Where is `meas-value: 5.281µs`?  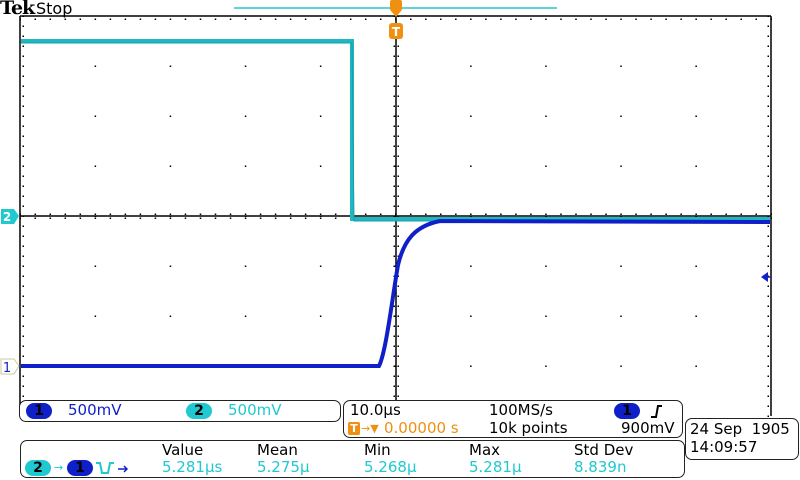
meas-value: 5.281µs is located at coordinates (192, 467).